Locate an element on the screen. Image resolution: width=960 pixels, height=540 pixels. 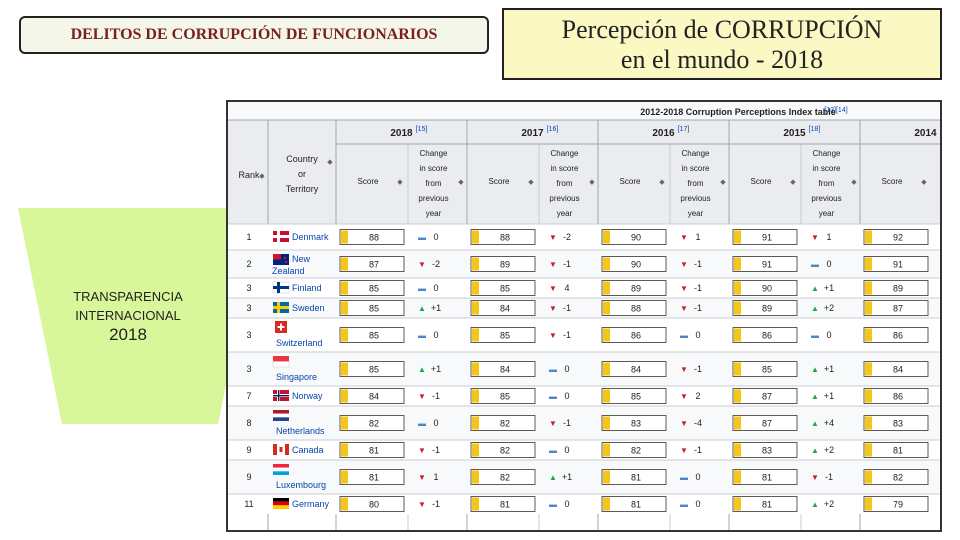
denmark-flag is located at coordinates (281, 236).